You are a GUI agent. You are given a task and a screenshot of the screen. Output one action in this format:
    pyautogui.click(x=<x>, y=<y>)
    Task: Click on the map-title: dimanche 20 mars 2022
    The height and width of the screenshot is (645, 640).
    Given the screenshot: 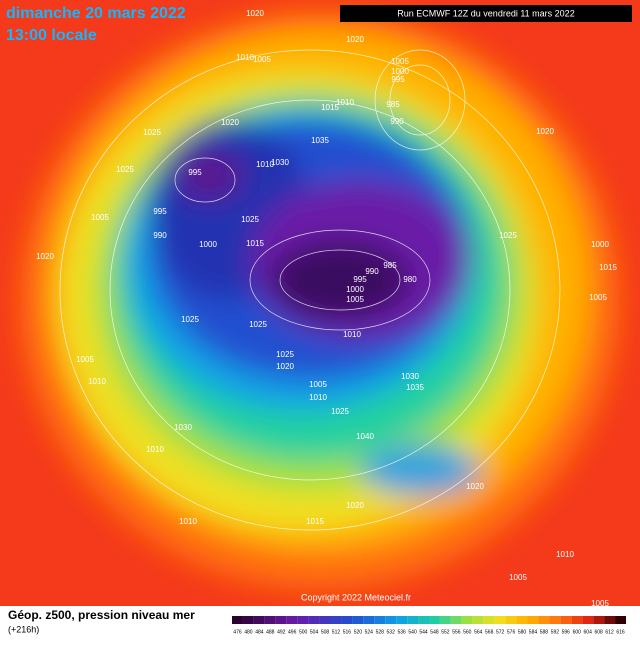 What is the action you would take?
    pyautogui.click(x=96, y=13)
    